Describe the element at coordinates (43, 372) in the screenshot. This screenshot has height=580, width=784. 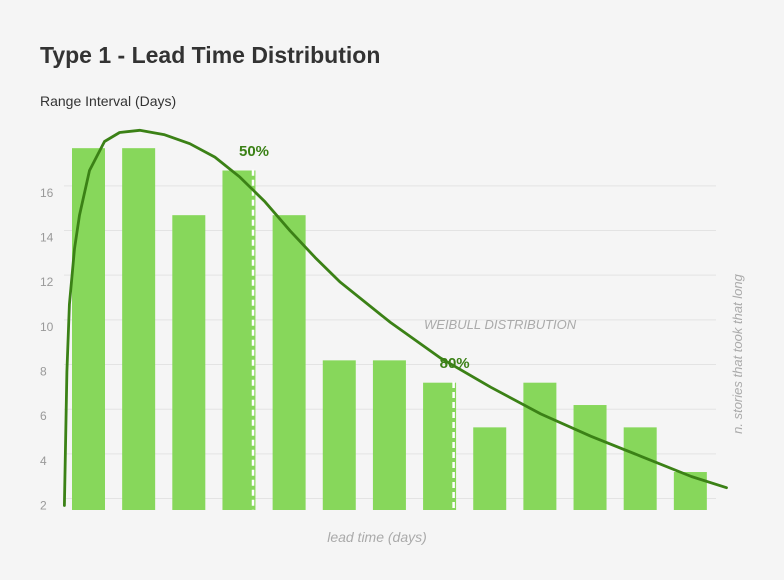
I see `y-tick-label: 8` at that location.